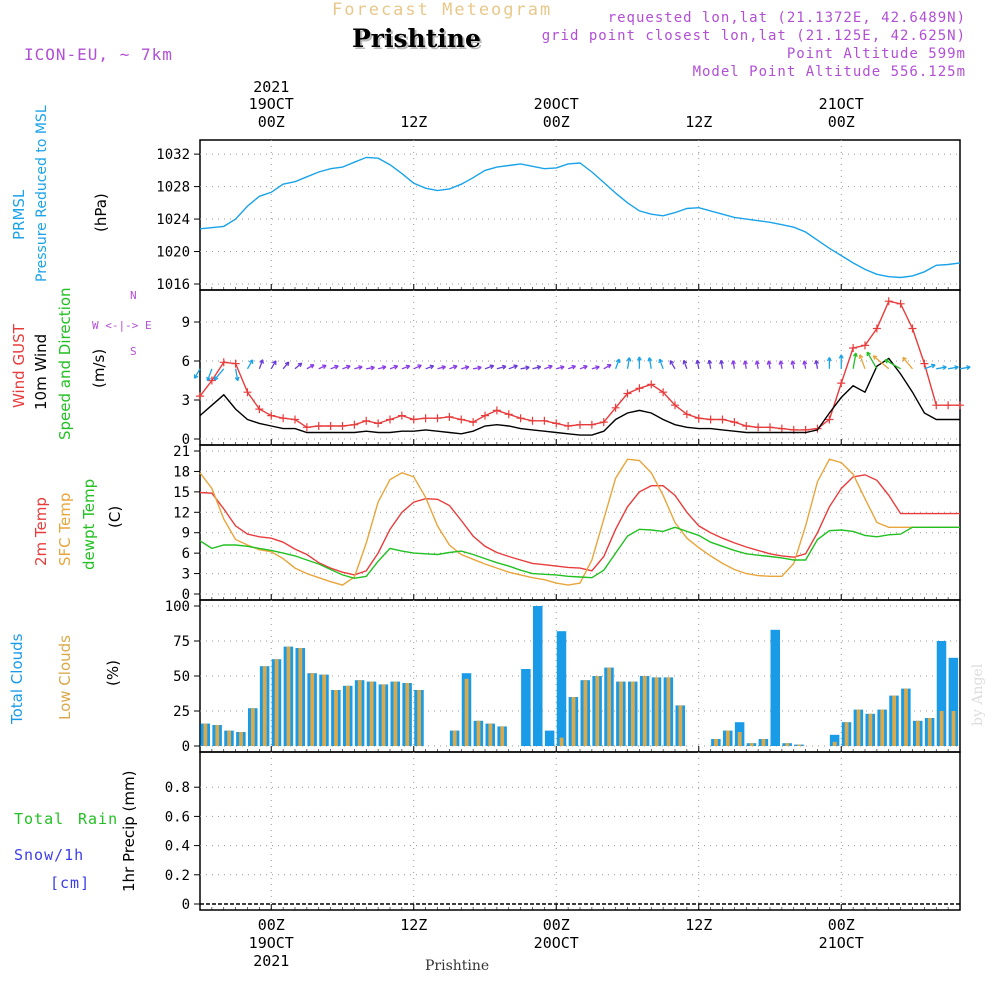  I want to click on compass-north: N, so click(133, 295).